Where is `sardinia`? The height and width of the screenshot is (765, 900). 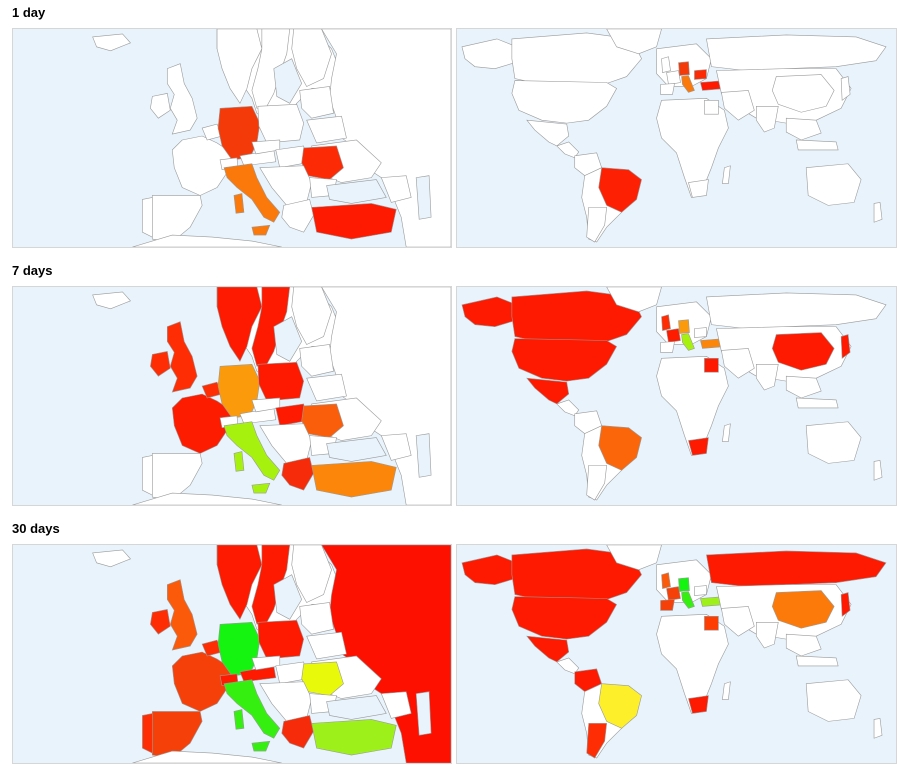 sardinia is located at coordinates (239, 719).